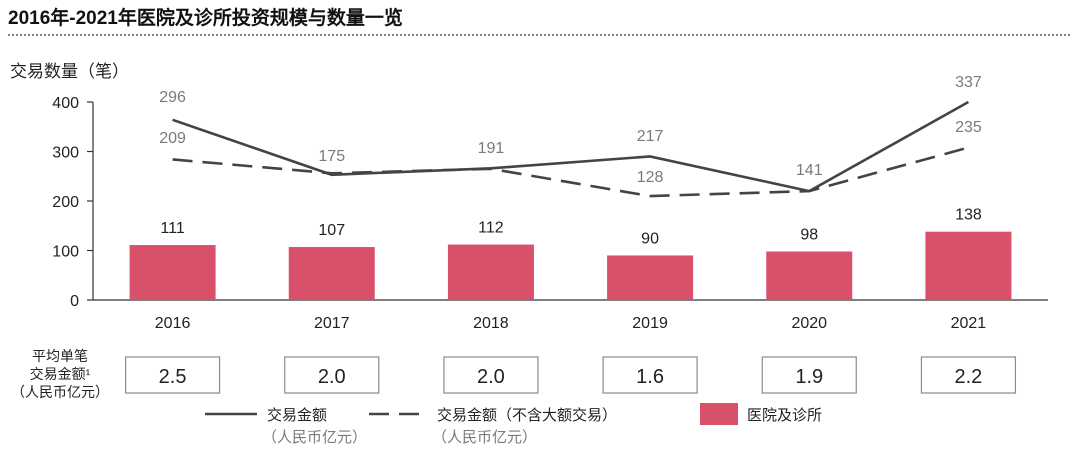 This screenshot has width=1080, height=453. I want to click on avg-deal-value: 2.5, so click(173, 377).